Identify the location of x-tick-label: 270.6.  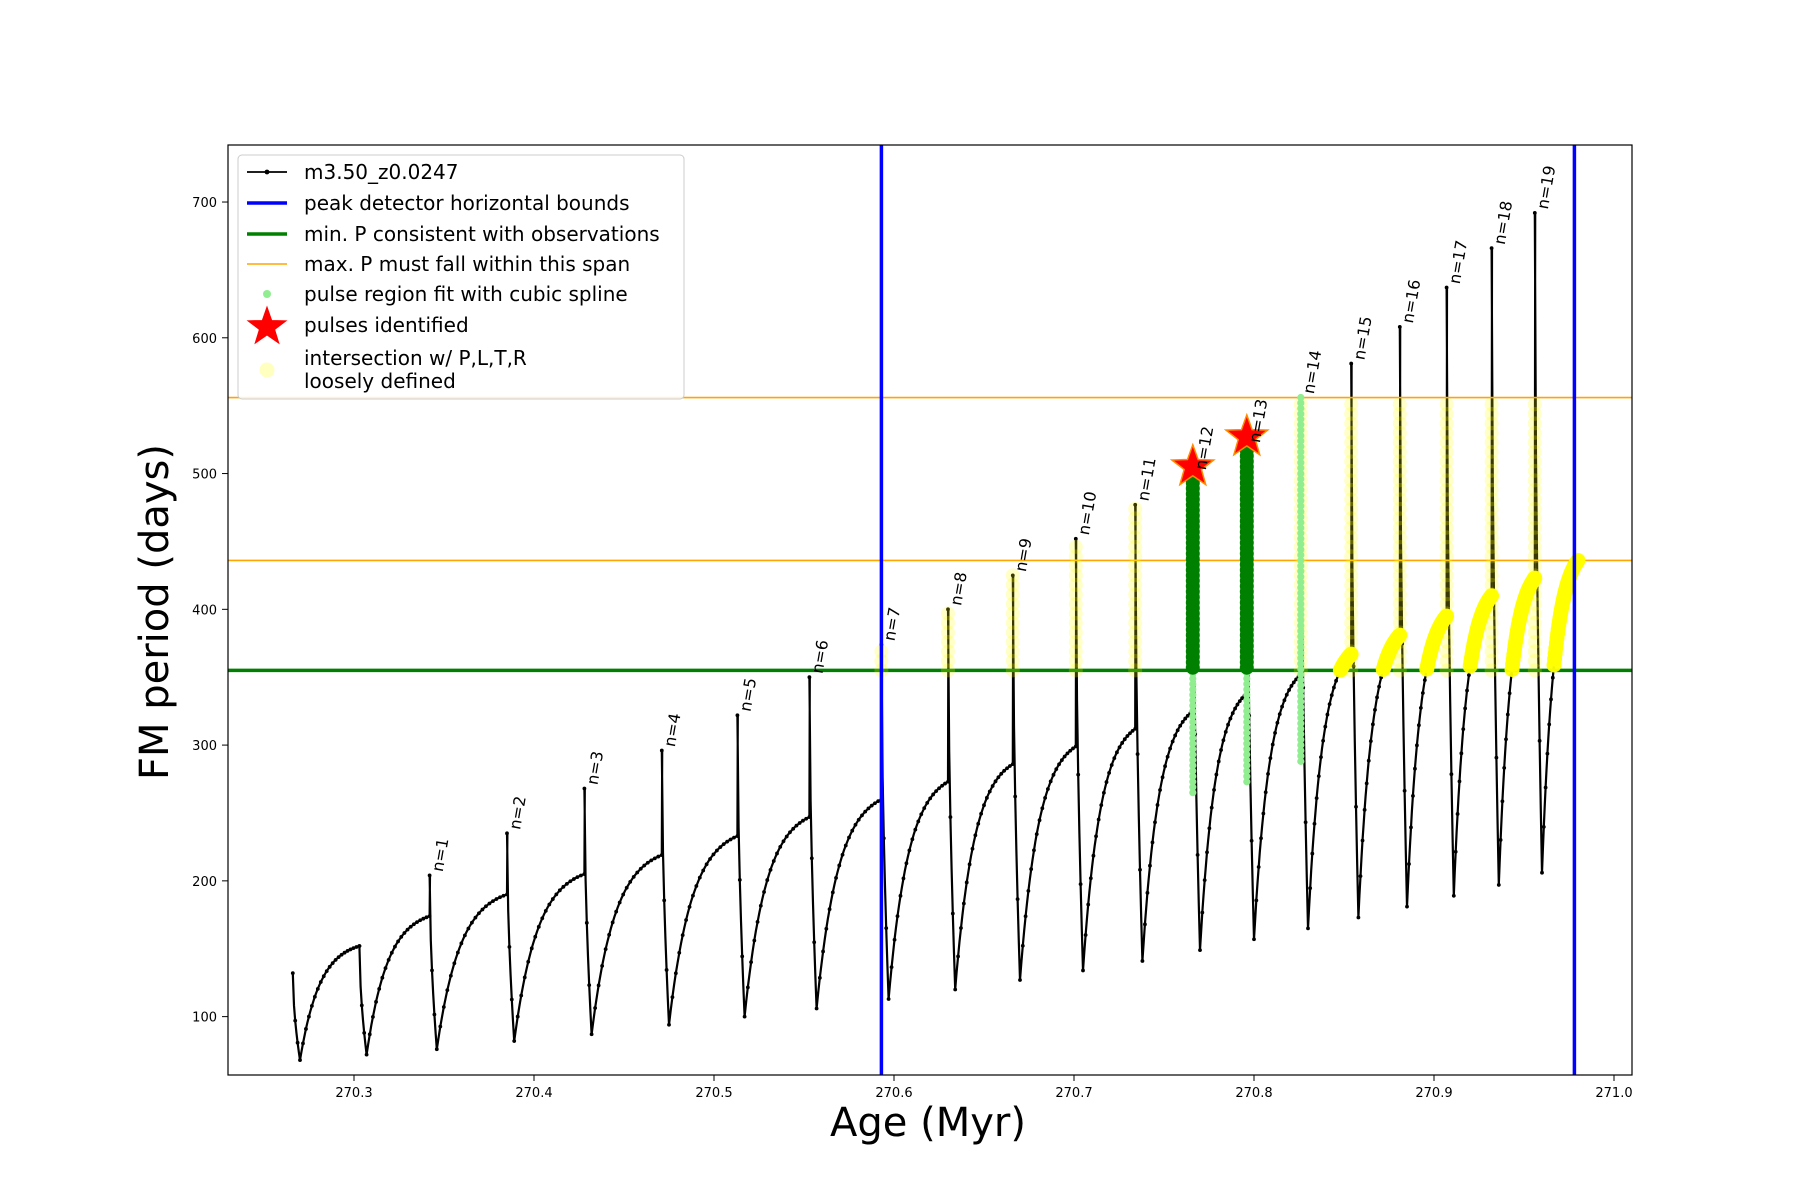
(893, 1093).